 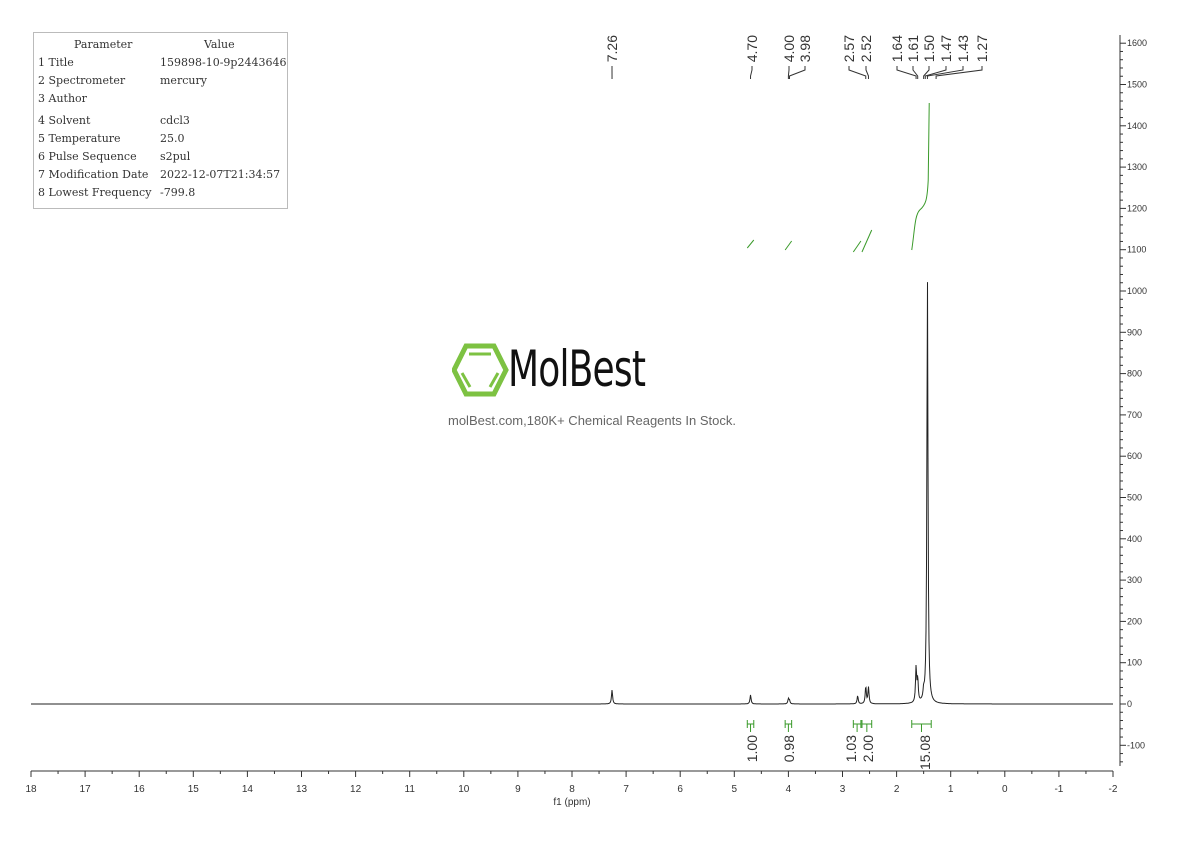 I want to click on x-tick-label: -2, so click(x=1113, y=789).